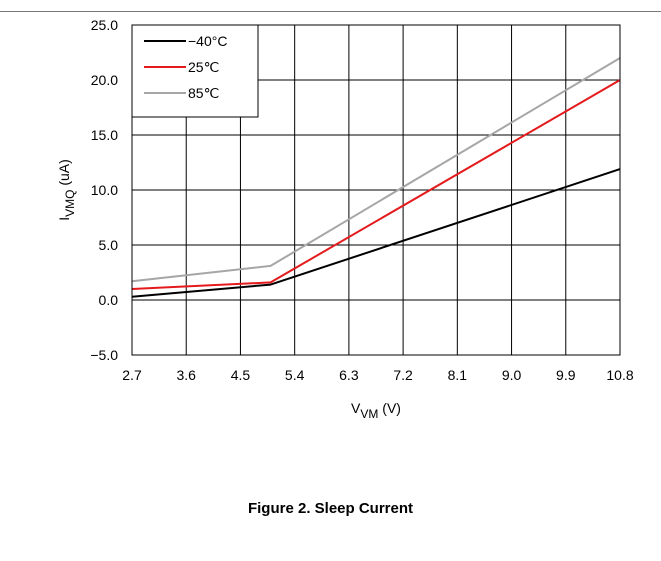 This screenshot has height=561, width=661. Describe the element at coordinates (378, 375) in the screenshot. I see `x-tick-labels: 2.7 3.6 4.5 5.4 6.3 7.2 8.1 9.0 9.9 10.8` at that location.